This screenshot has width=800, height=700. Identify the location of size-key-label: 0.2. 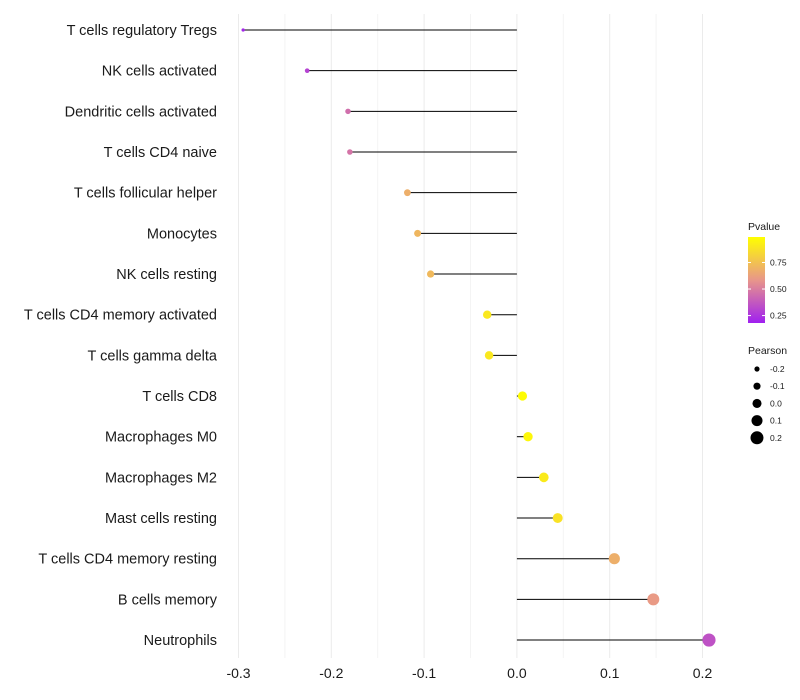
(776, 438).